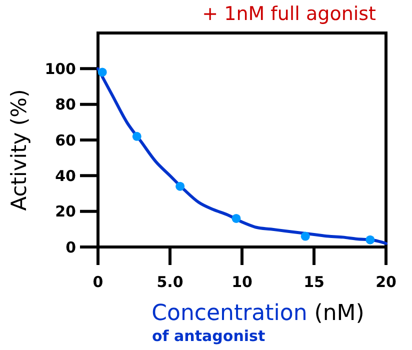 Image resolution: width=412 pixels, height=350 pixels. I want to click on x-tick-label: 20, so click(386, 282).